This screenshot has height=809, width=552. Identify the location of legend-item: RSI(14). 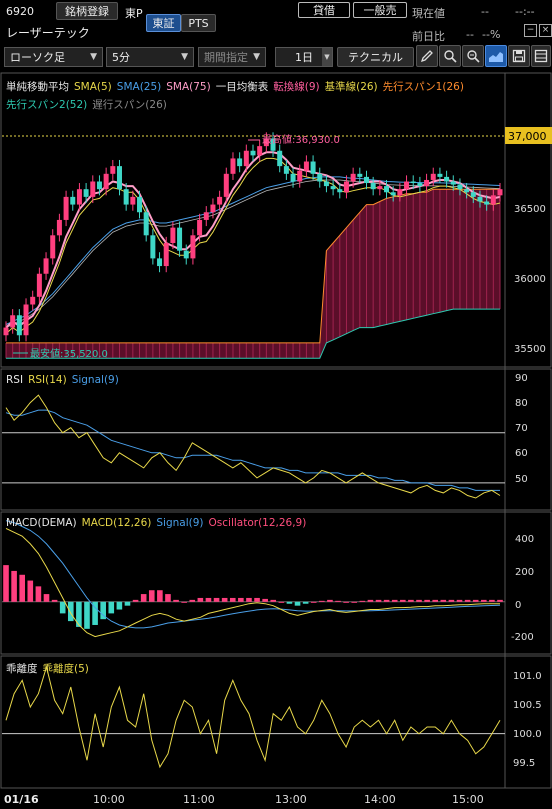
(47, 380).